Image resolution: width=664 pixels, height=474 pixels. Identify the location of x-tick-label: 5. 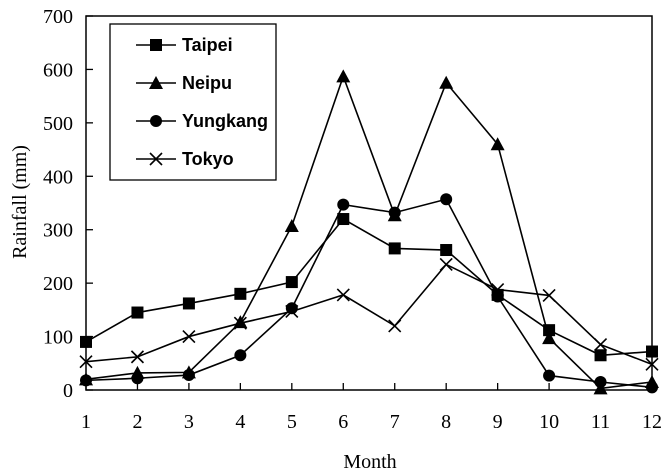
(292, 422).